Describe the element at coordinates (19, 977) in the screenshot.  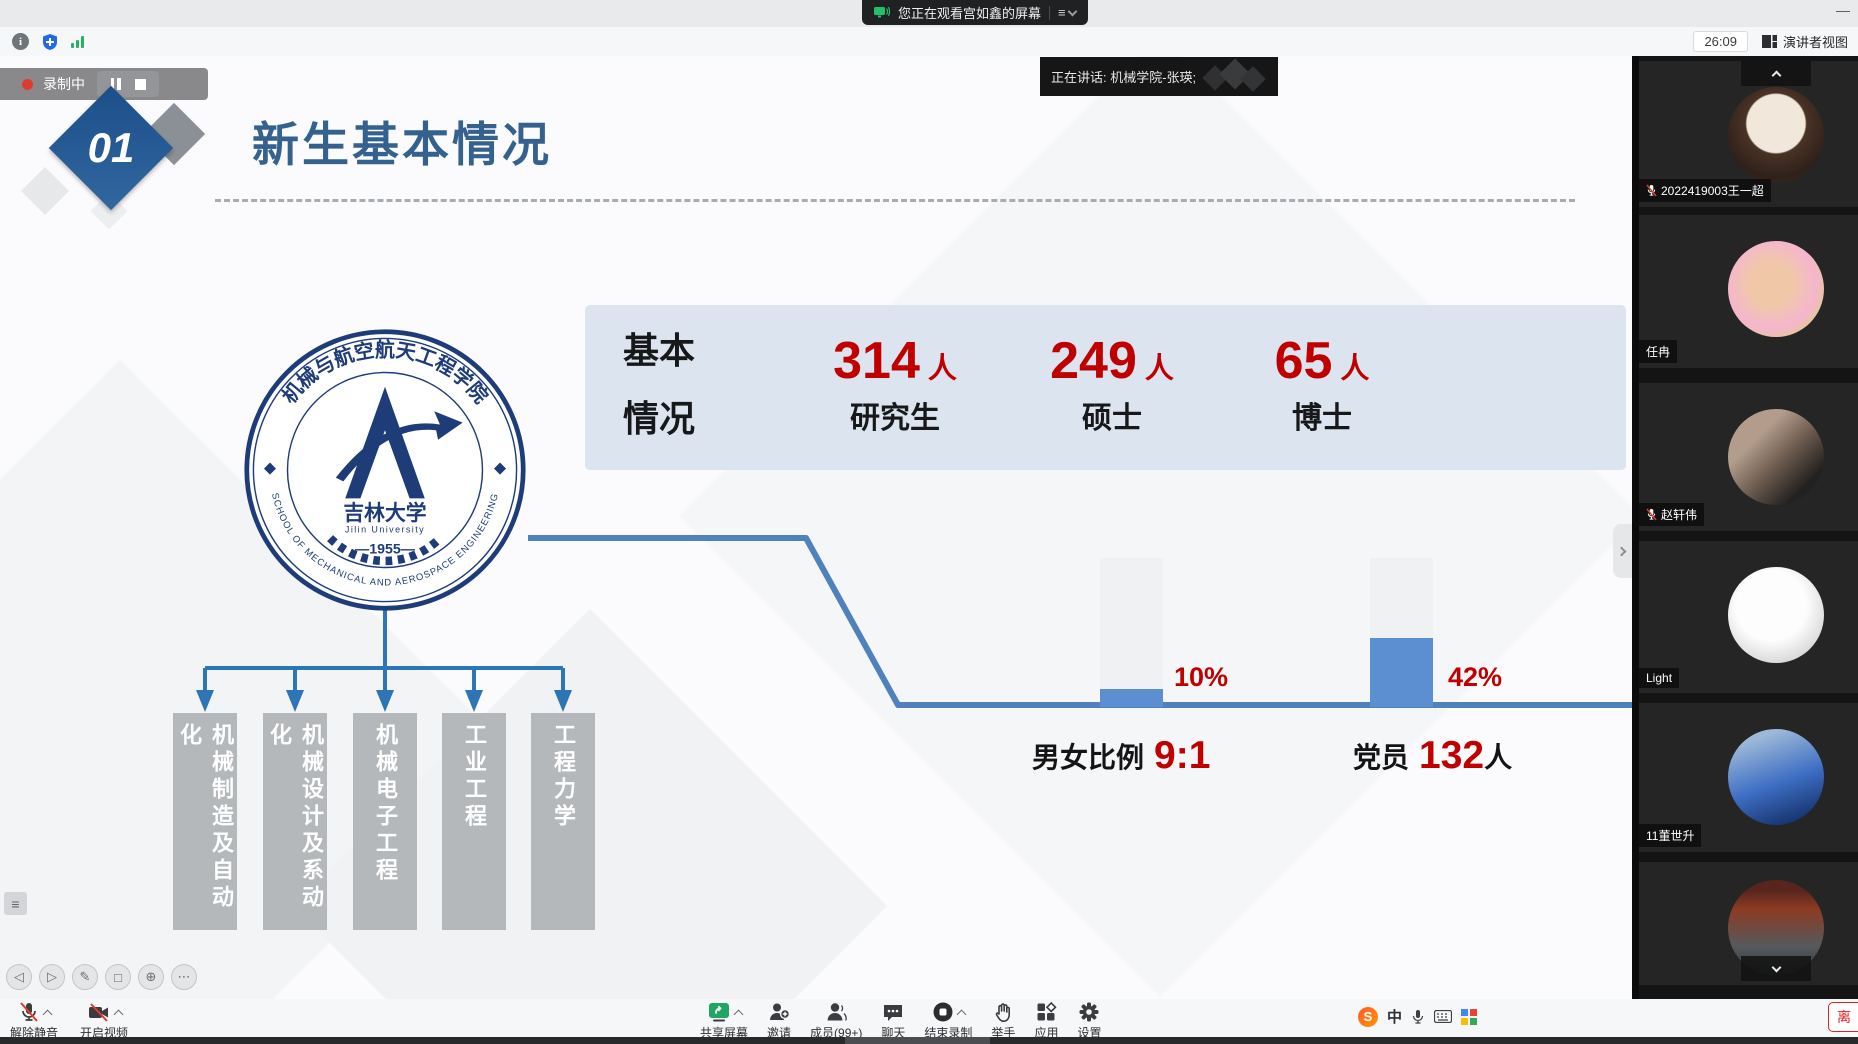
I see `prev-slide-button: ◁` at that location.